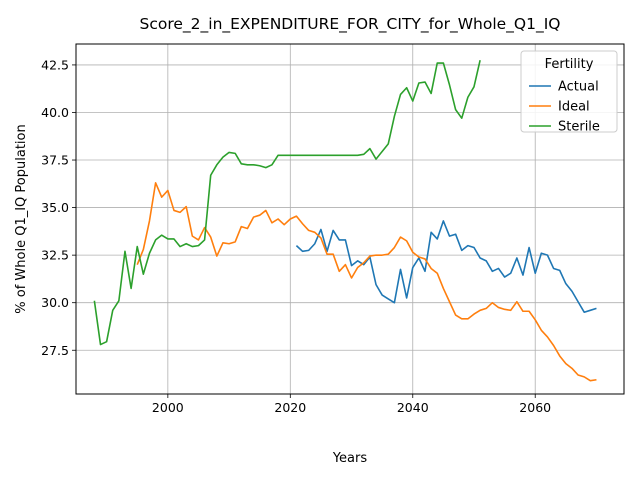 The height and width of the screenshot is (480, 640). I want to click on x-axis-ticks: 2000 2020 2040 2060, so click(351, 404).